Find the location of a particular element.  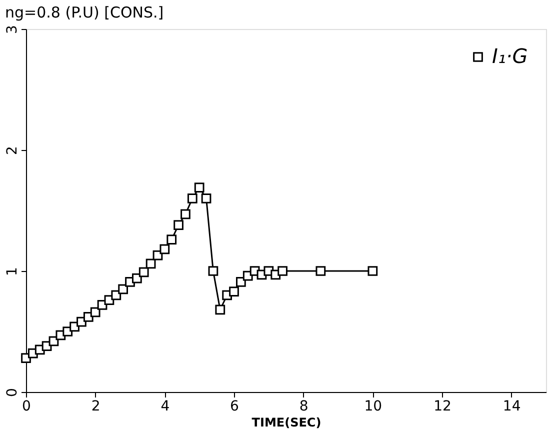

x-tick-label: 10 is located at coordinates (373, 406).